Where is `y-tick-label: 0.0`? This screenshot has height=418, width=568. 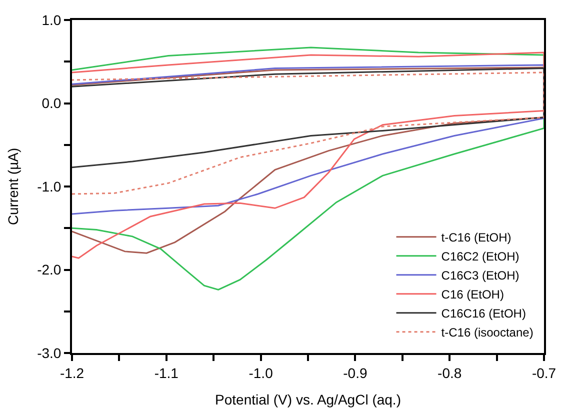
y-tick-label: 0.0 is located at coordinates (52, 103).